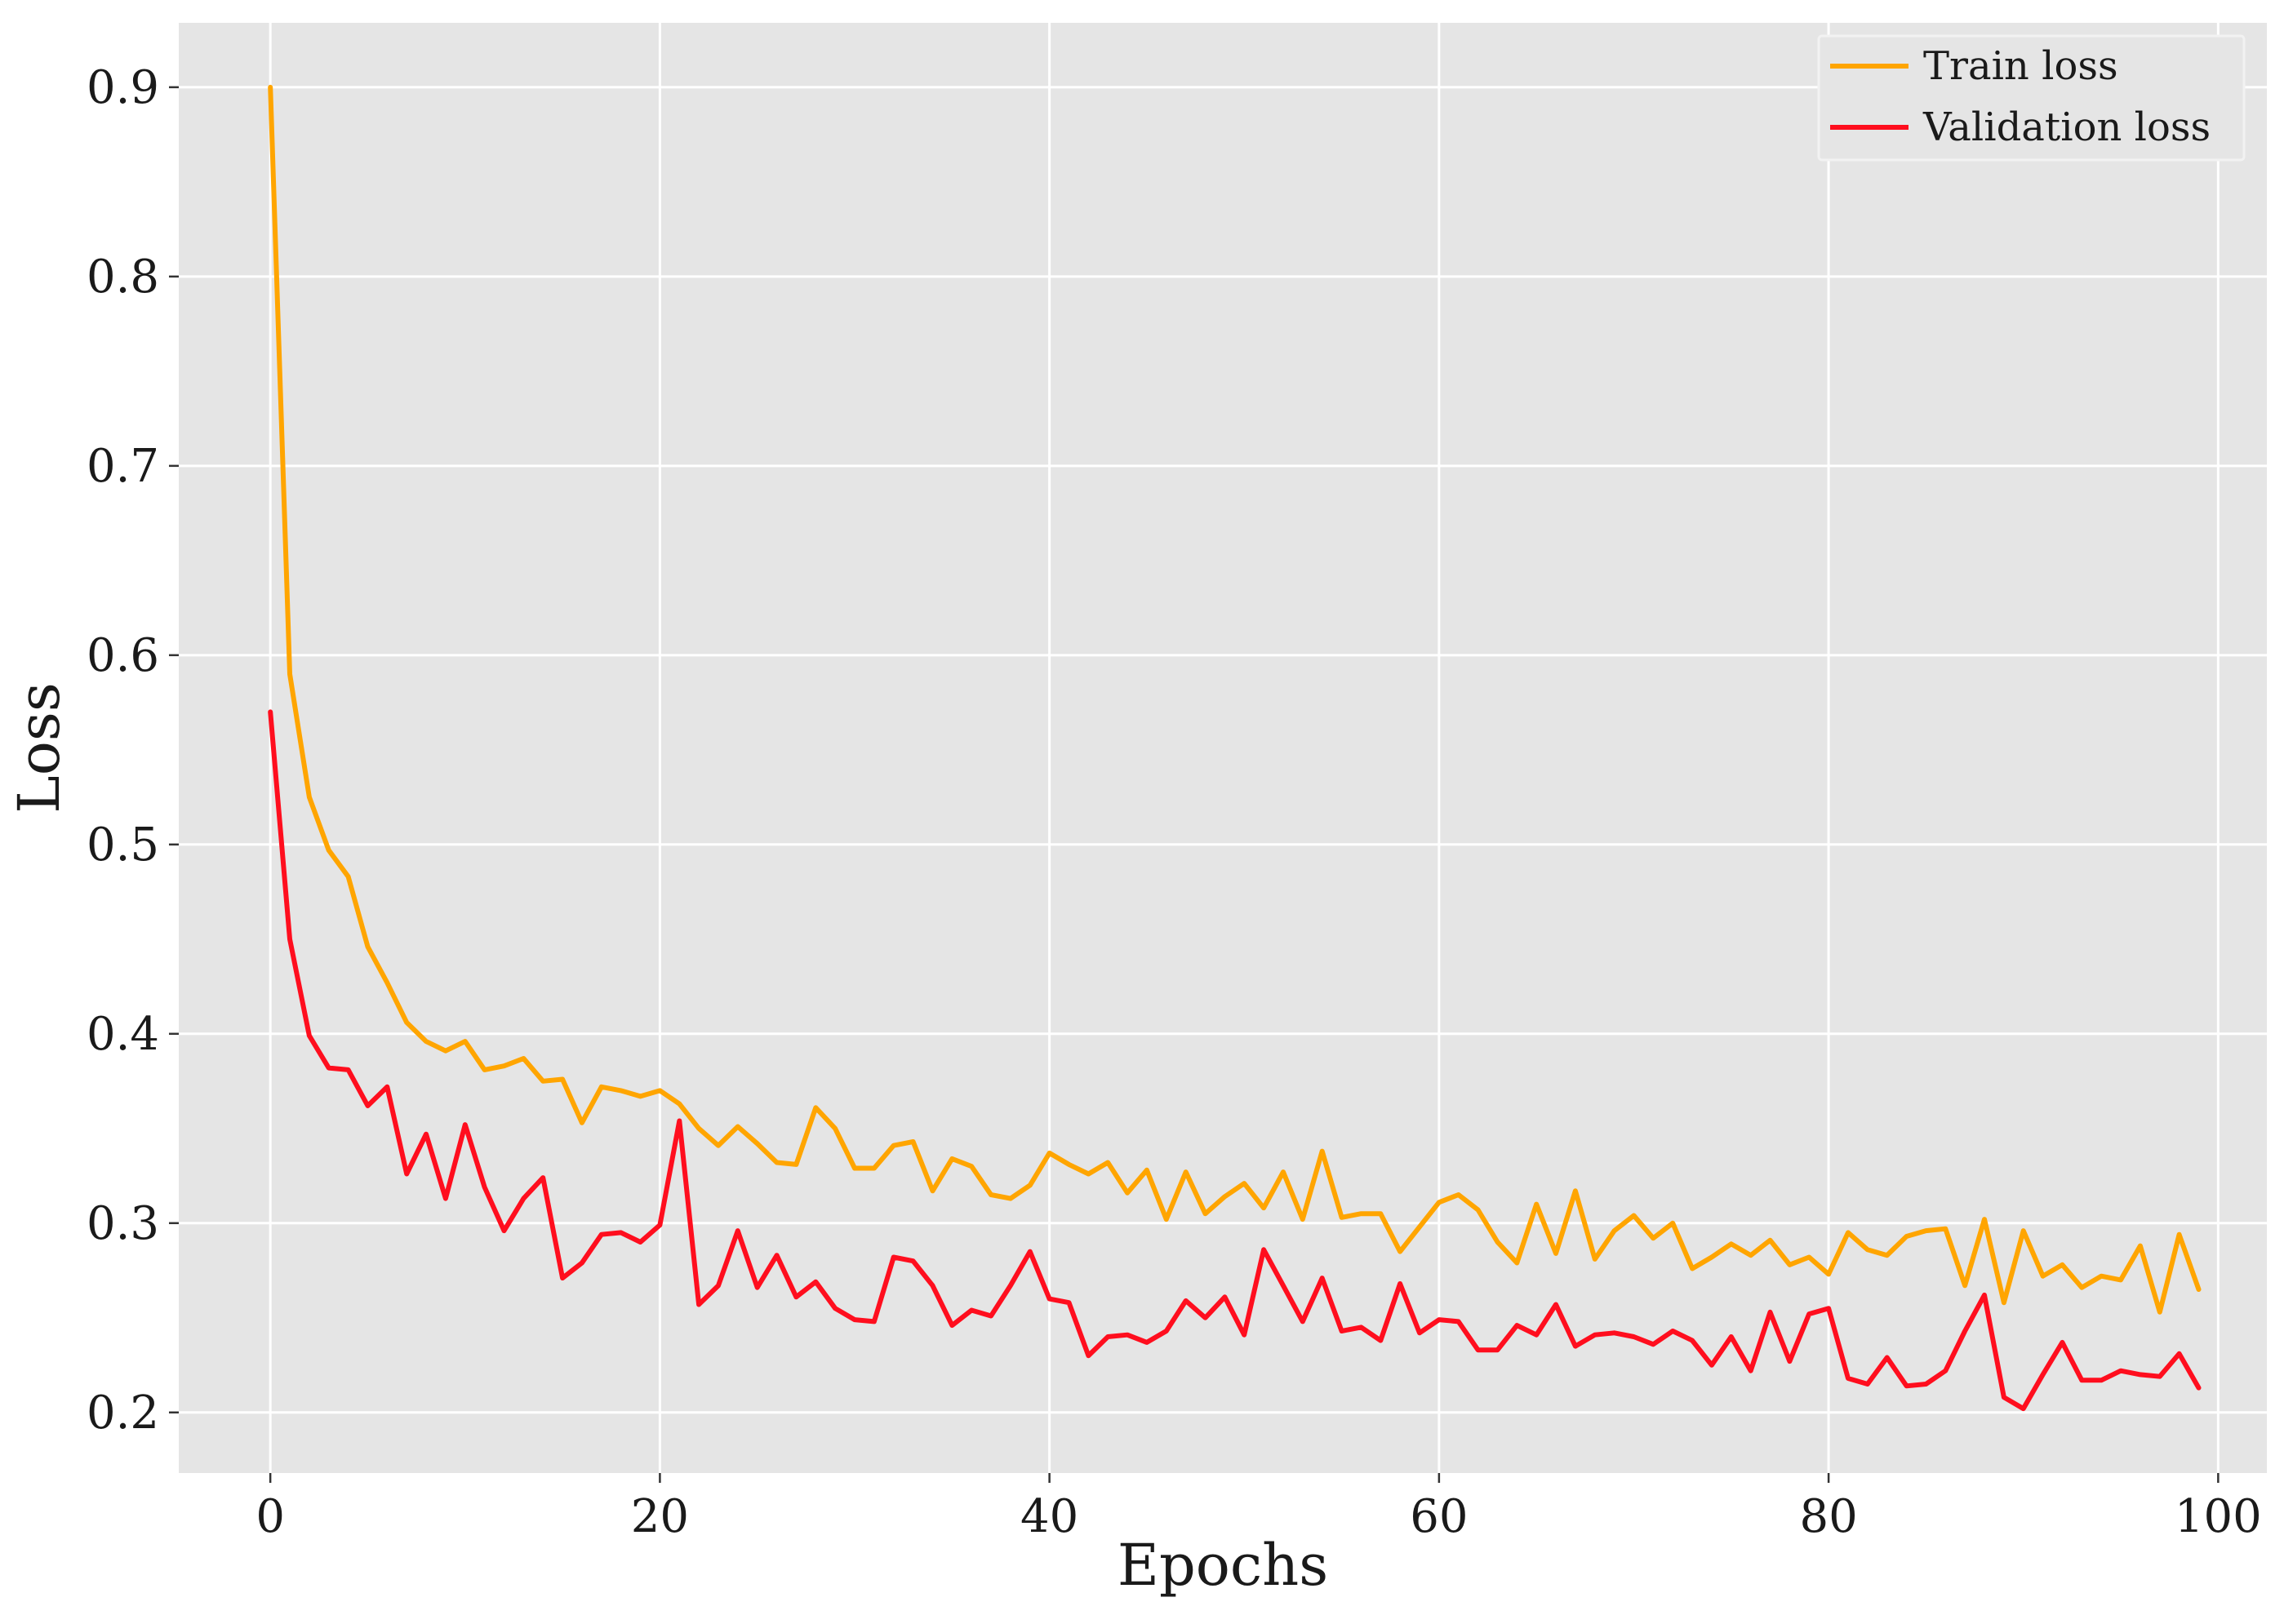 Image resolution: width=2284 pixels, height=1624 pixels. Describe the element at coordinates (271, 1516) in the screenshot. I see `x-tick-label: 0` at that location.